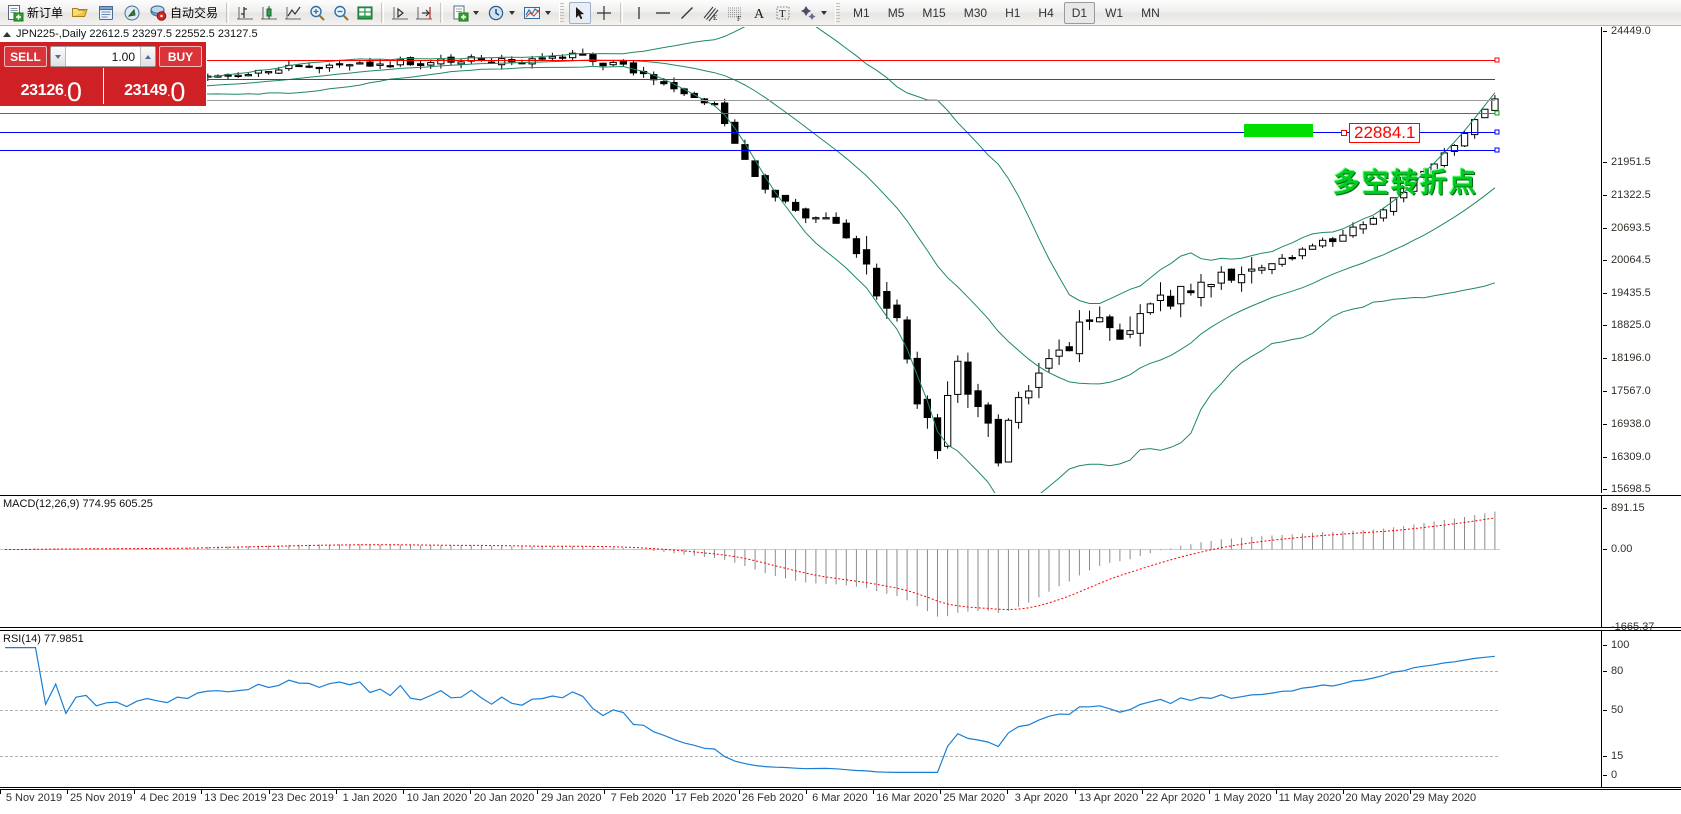  Describe the element at coordinates (1614, 775) in the screenshot. I see `rsi-y-tick-label: 0` at that location.